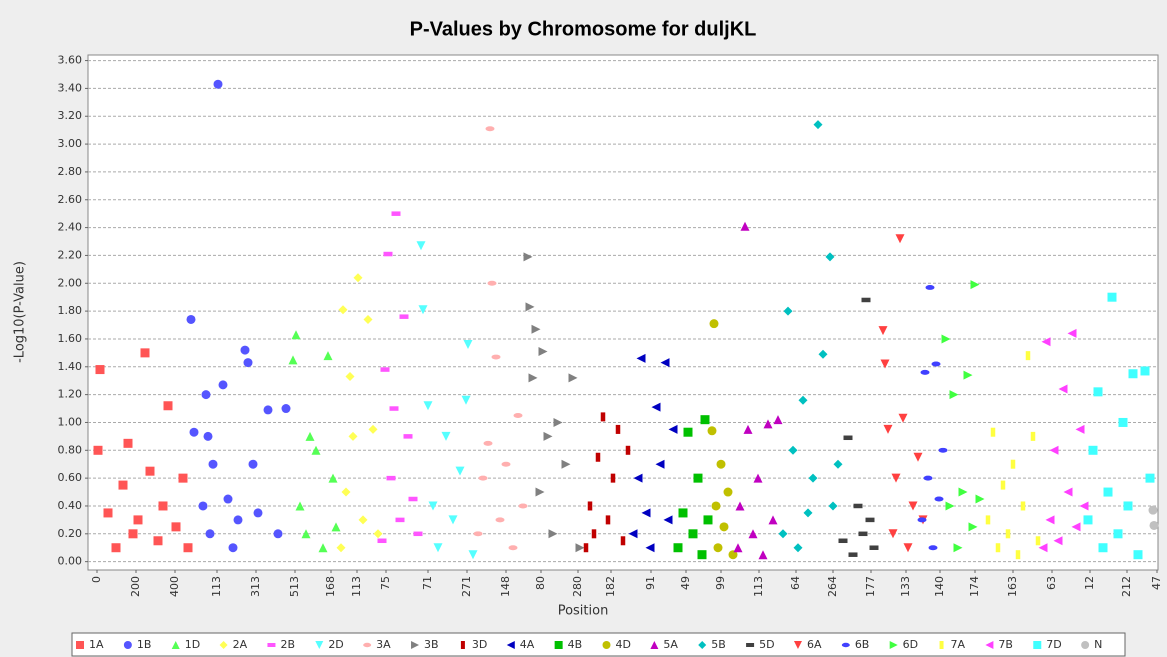 This screenshot has width=1167, height=657. I want to click on x-axis-label: Position, so click(583, 611).